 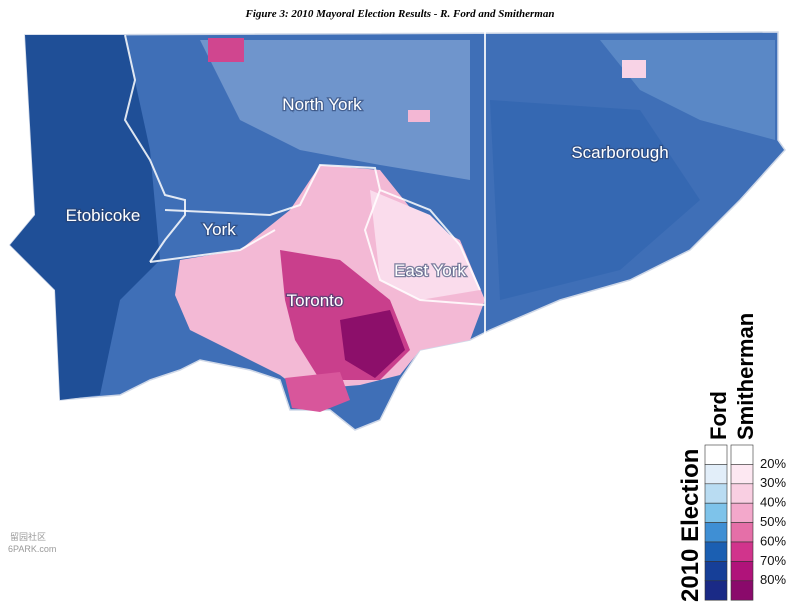 What do you see at coordinates (745, 376) in the screenshot?
I see `legend-column: Smitherman` at bounding box center [745, 376].